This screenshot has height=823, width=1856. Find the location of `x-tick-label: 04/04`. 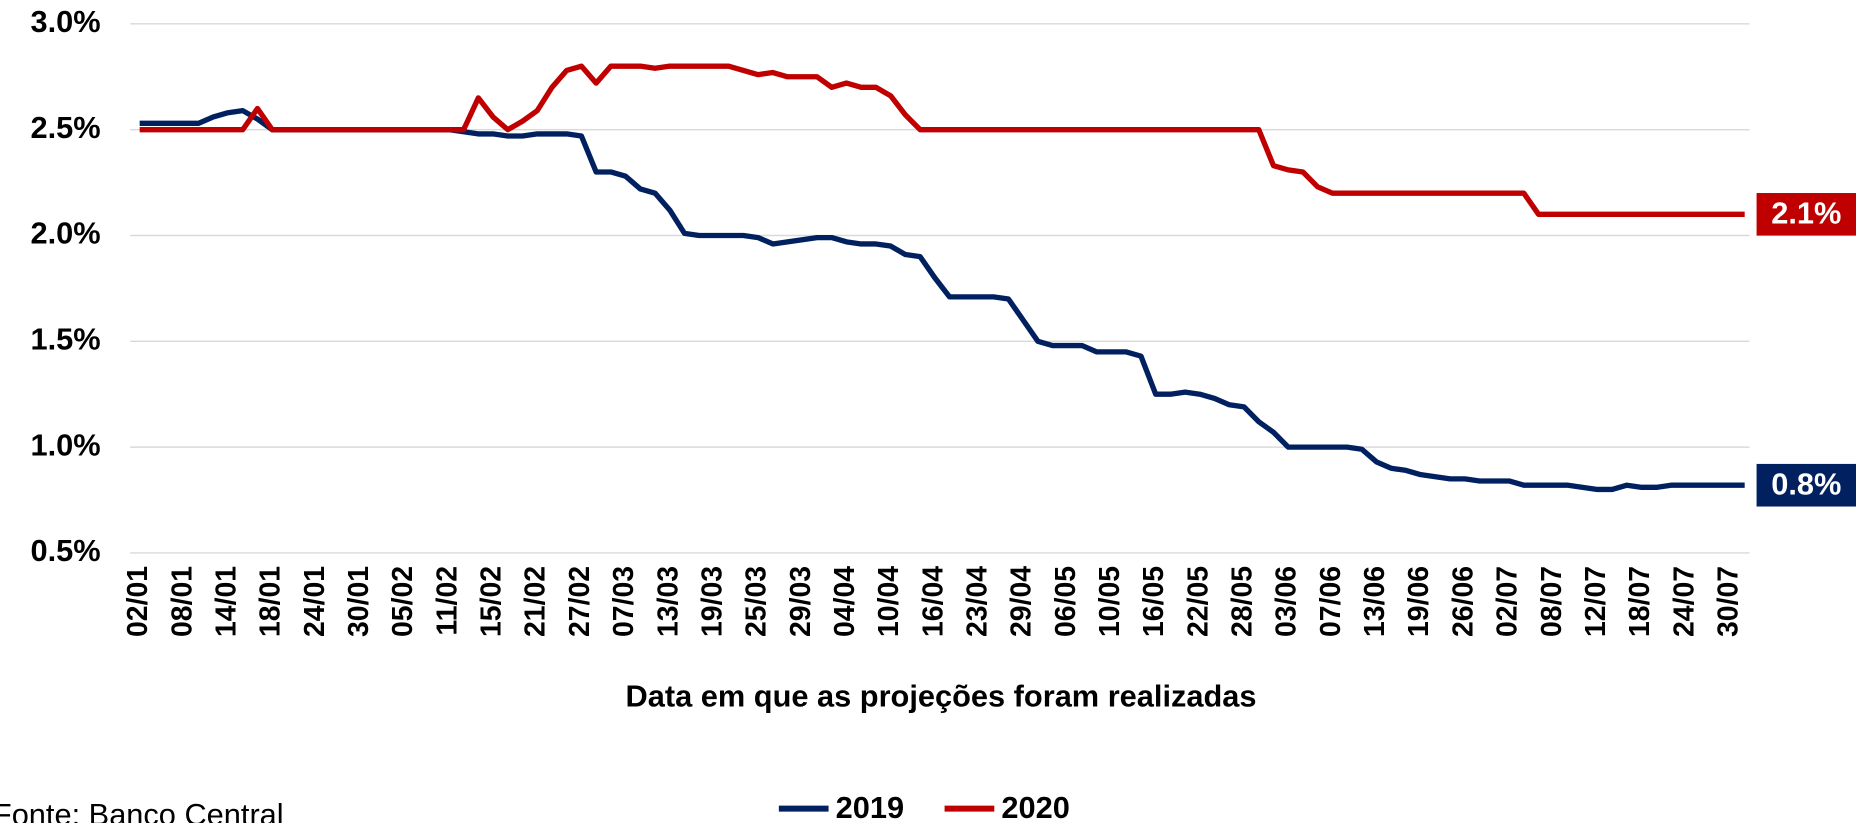

x-tick-label: 04/04 is located at coordinates (845, 601).